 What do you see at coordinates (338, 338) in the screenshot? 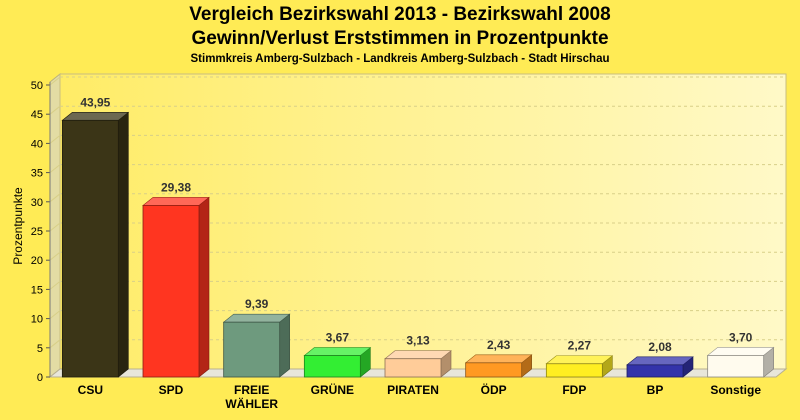
I see `data-label: 3,67` at bounding box center [338, 338].